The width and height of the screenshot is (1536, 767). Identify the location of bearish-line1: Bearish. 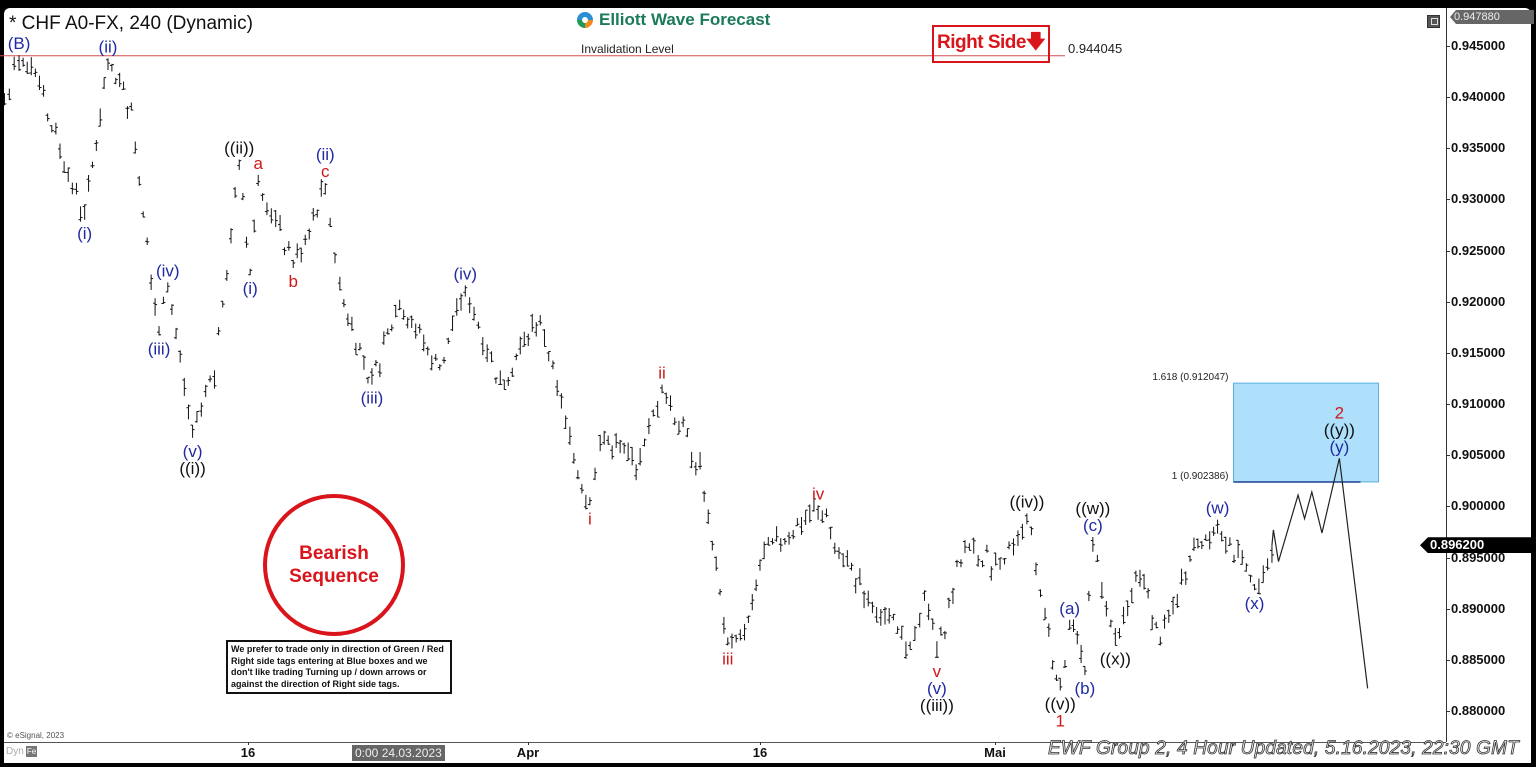
(334, 553).